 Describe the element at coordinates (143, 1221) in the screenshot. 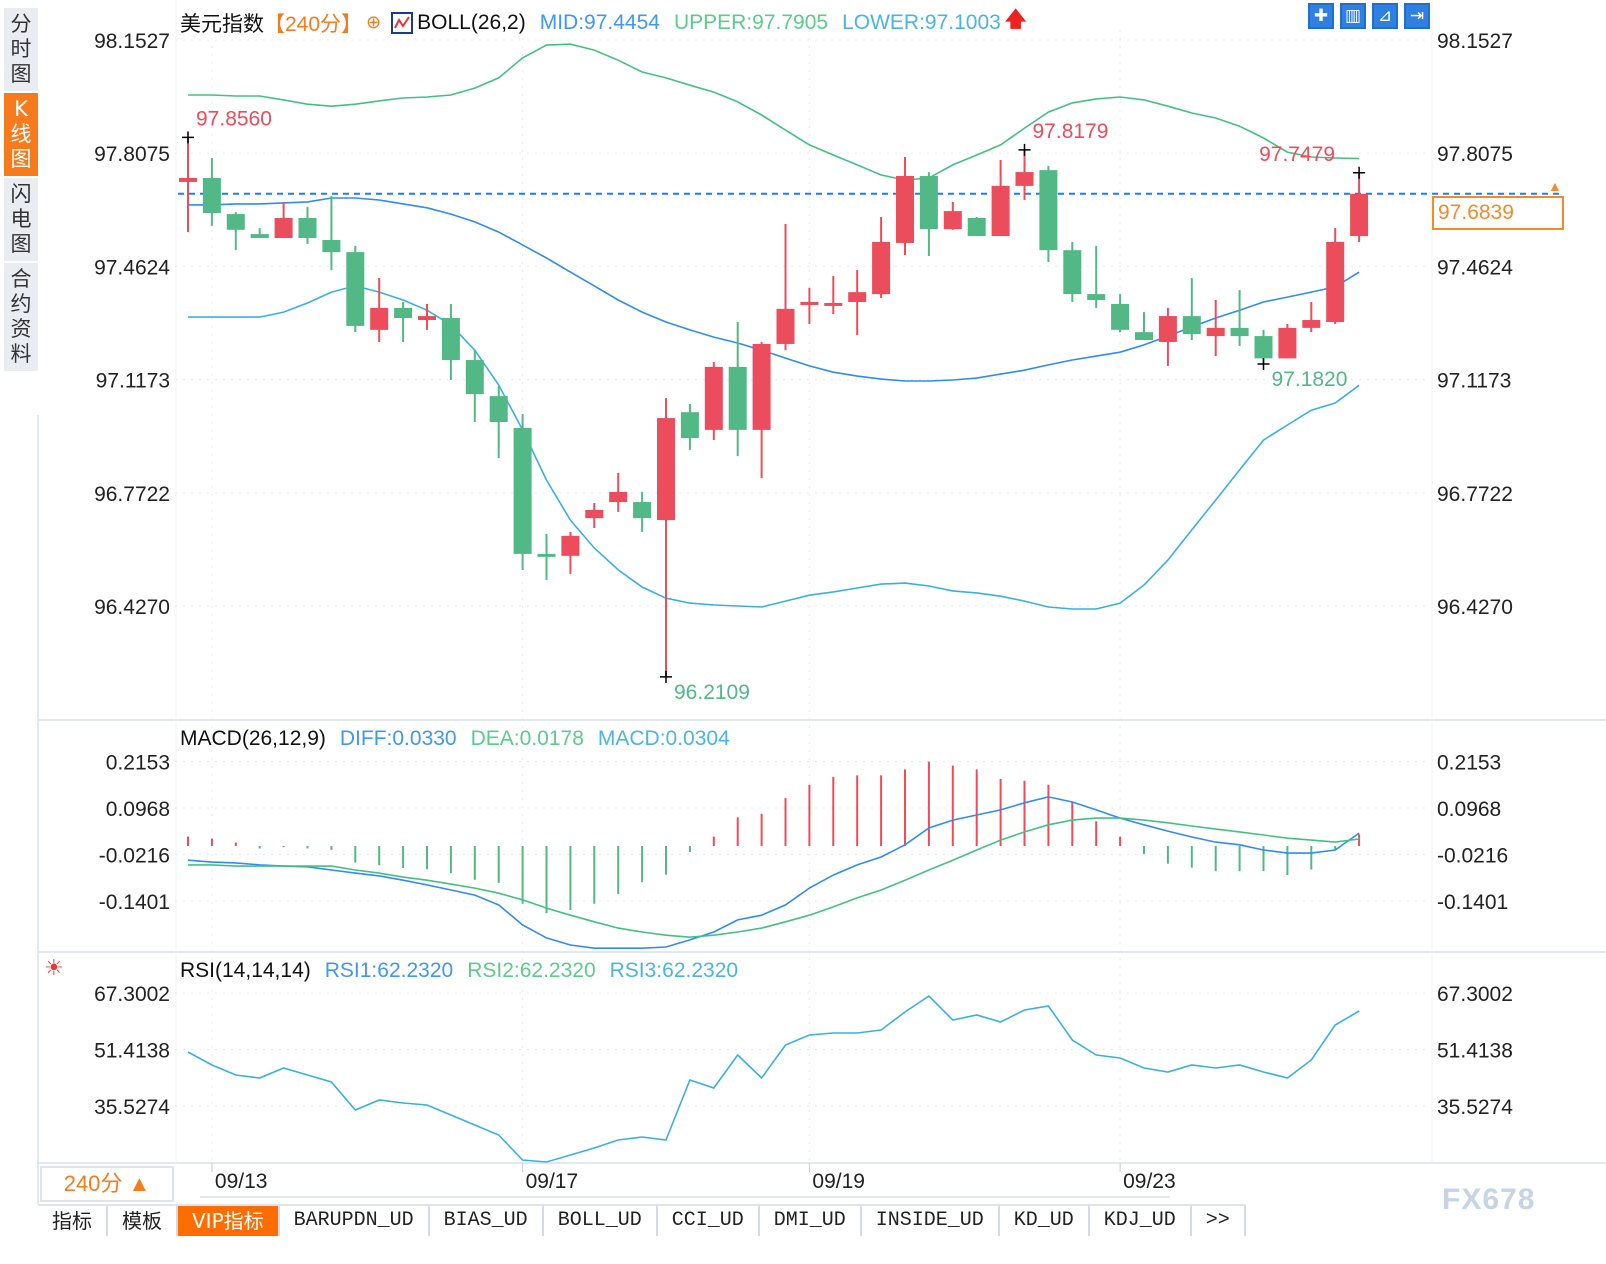

I see `tab-templates: 模板` at that location.